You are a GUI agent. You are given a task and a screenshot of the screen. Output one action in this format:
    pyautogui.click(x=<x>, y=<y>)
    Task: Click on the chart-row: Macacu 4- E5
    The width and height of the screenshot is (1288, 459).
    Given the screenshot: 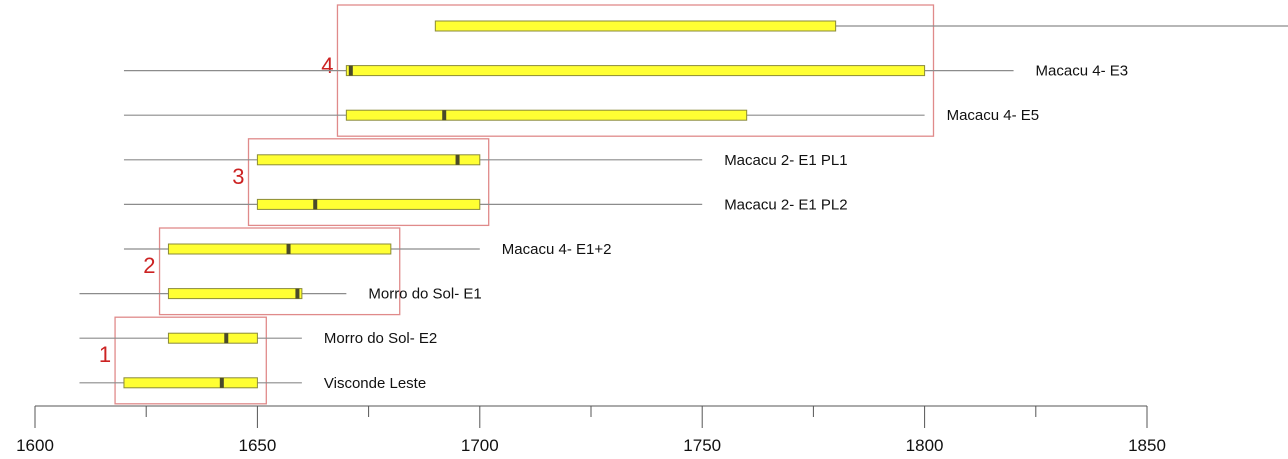 What is the action you would take?
    pyautogui.click(x=581, y=115)
    